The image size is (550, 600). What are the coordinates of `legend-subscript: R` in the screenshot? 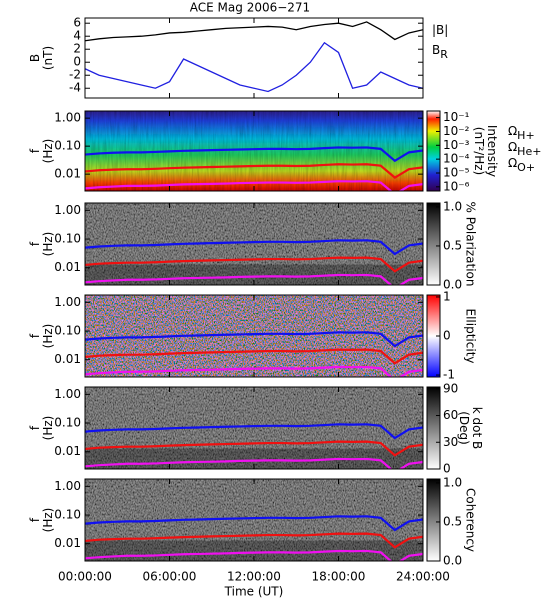 It's located at (444, 54).